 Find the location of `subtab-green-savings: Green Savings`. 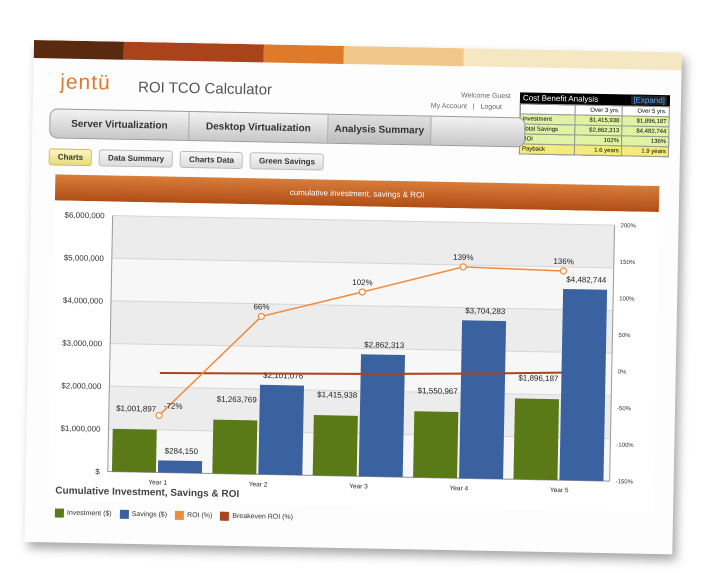

subtab-green-savings: Green Savings is located at coordinates (287, 161).